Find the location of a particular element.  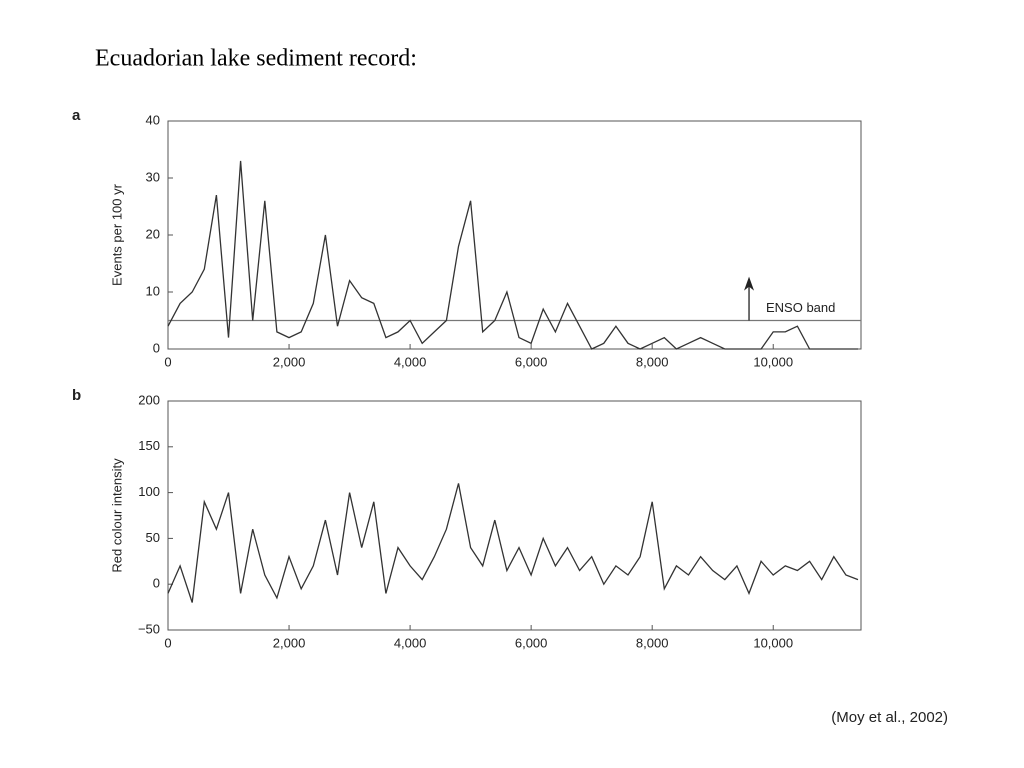

arrow-head is located at coordinates (749, 283).